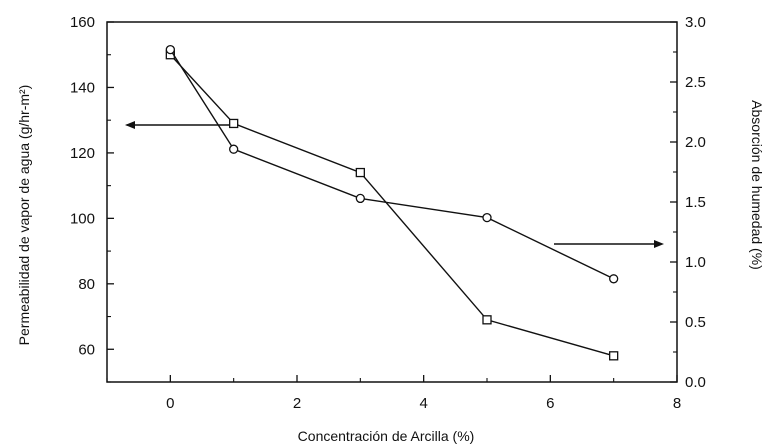  What do you see at coordinates (695, 382) in the screenshot?
I see `y-right-tick-label: 0.0` at bounding box center [695, 382].